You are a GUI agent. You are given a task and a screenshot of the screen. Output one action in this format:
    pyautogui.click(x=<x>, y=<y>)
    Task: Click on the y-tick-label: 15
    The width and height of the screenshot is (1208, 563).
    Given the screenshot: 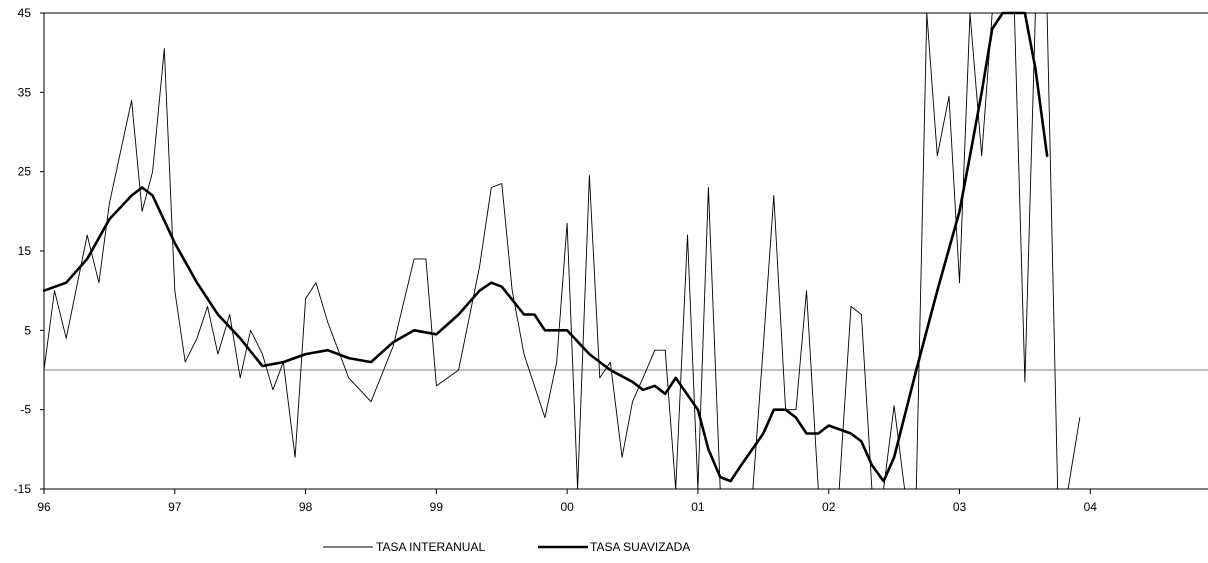 What is the action you would take?
    pyautogui.click(x=25, y=251)
    